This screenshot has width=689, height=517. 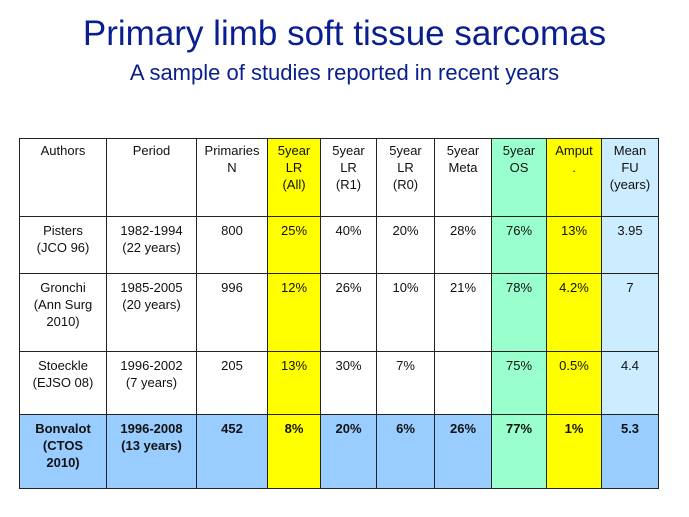 What do you see at coordinates (294, 383) in the screenshot?
I see `cell-lr-all: 13%` at bounding box center [294, 383].